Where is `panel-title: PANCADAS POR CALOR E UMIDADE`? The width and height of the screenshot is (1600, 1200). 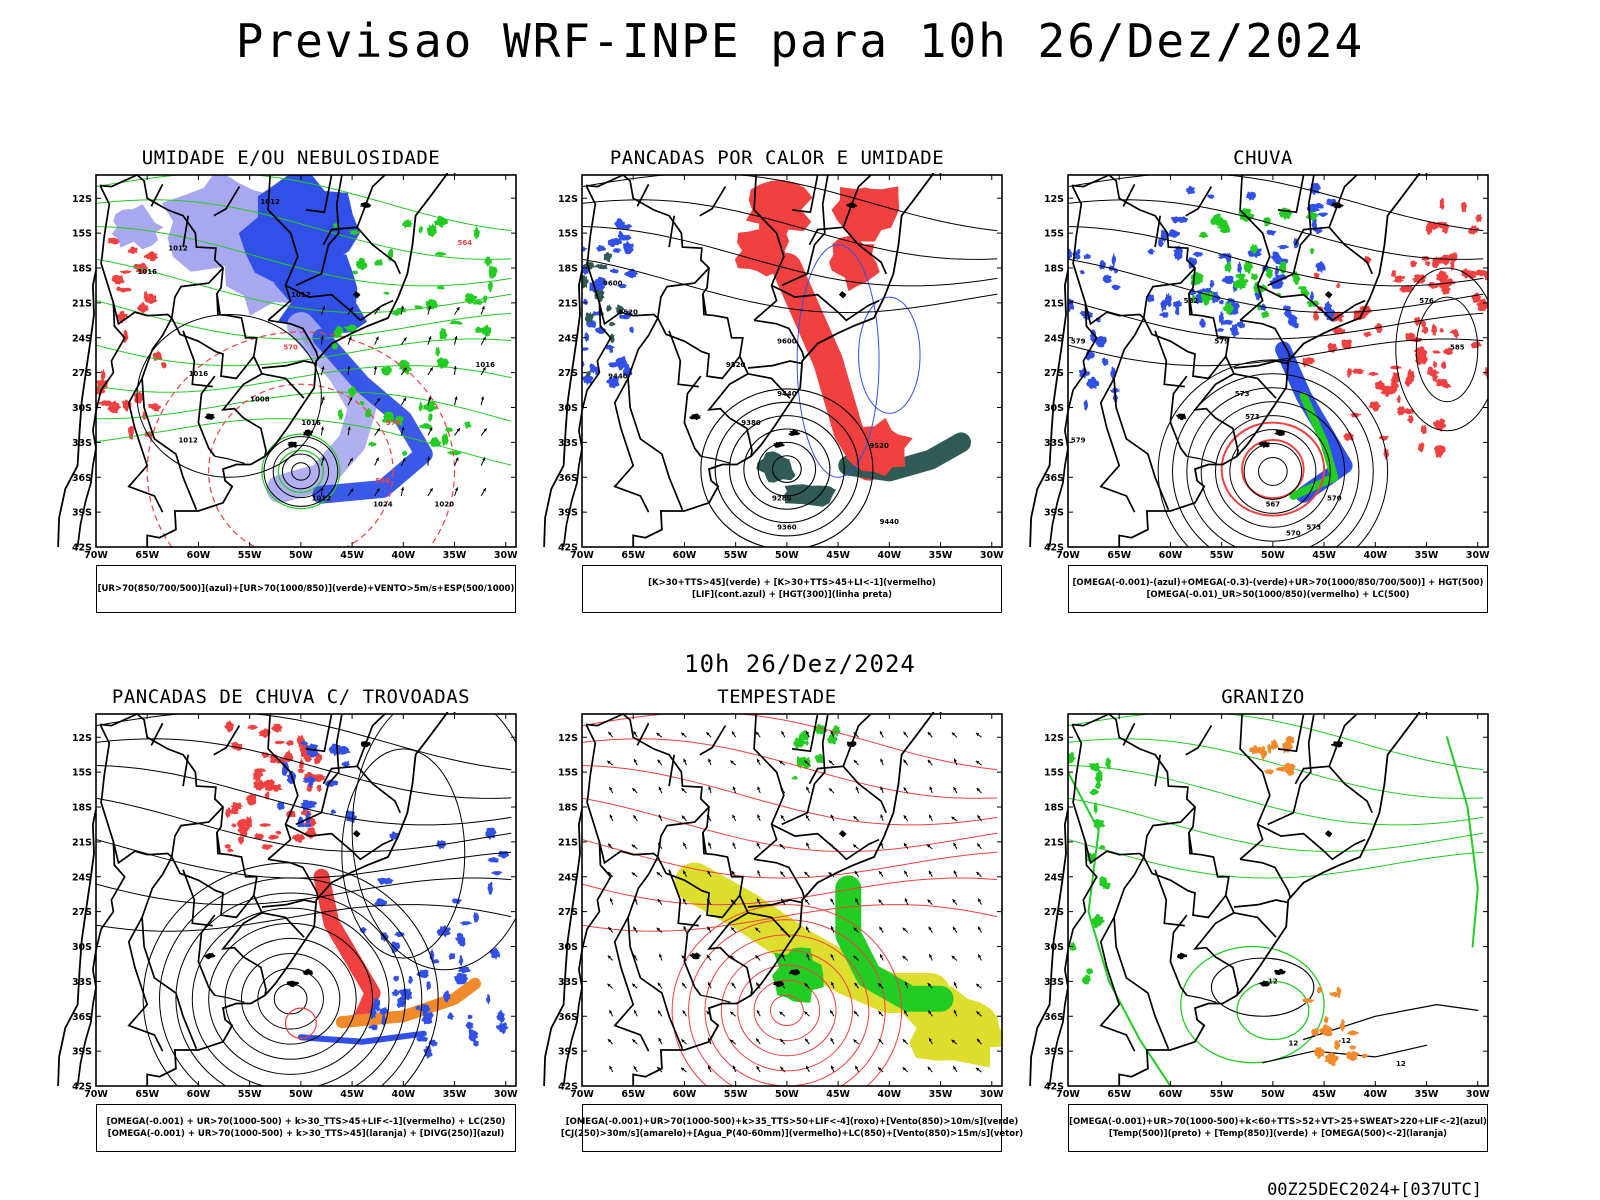 panel-title: PANCADAS POR CALOR E UMIDADE is located at coordinates (777, 158).